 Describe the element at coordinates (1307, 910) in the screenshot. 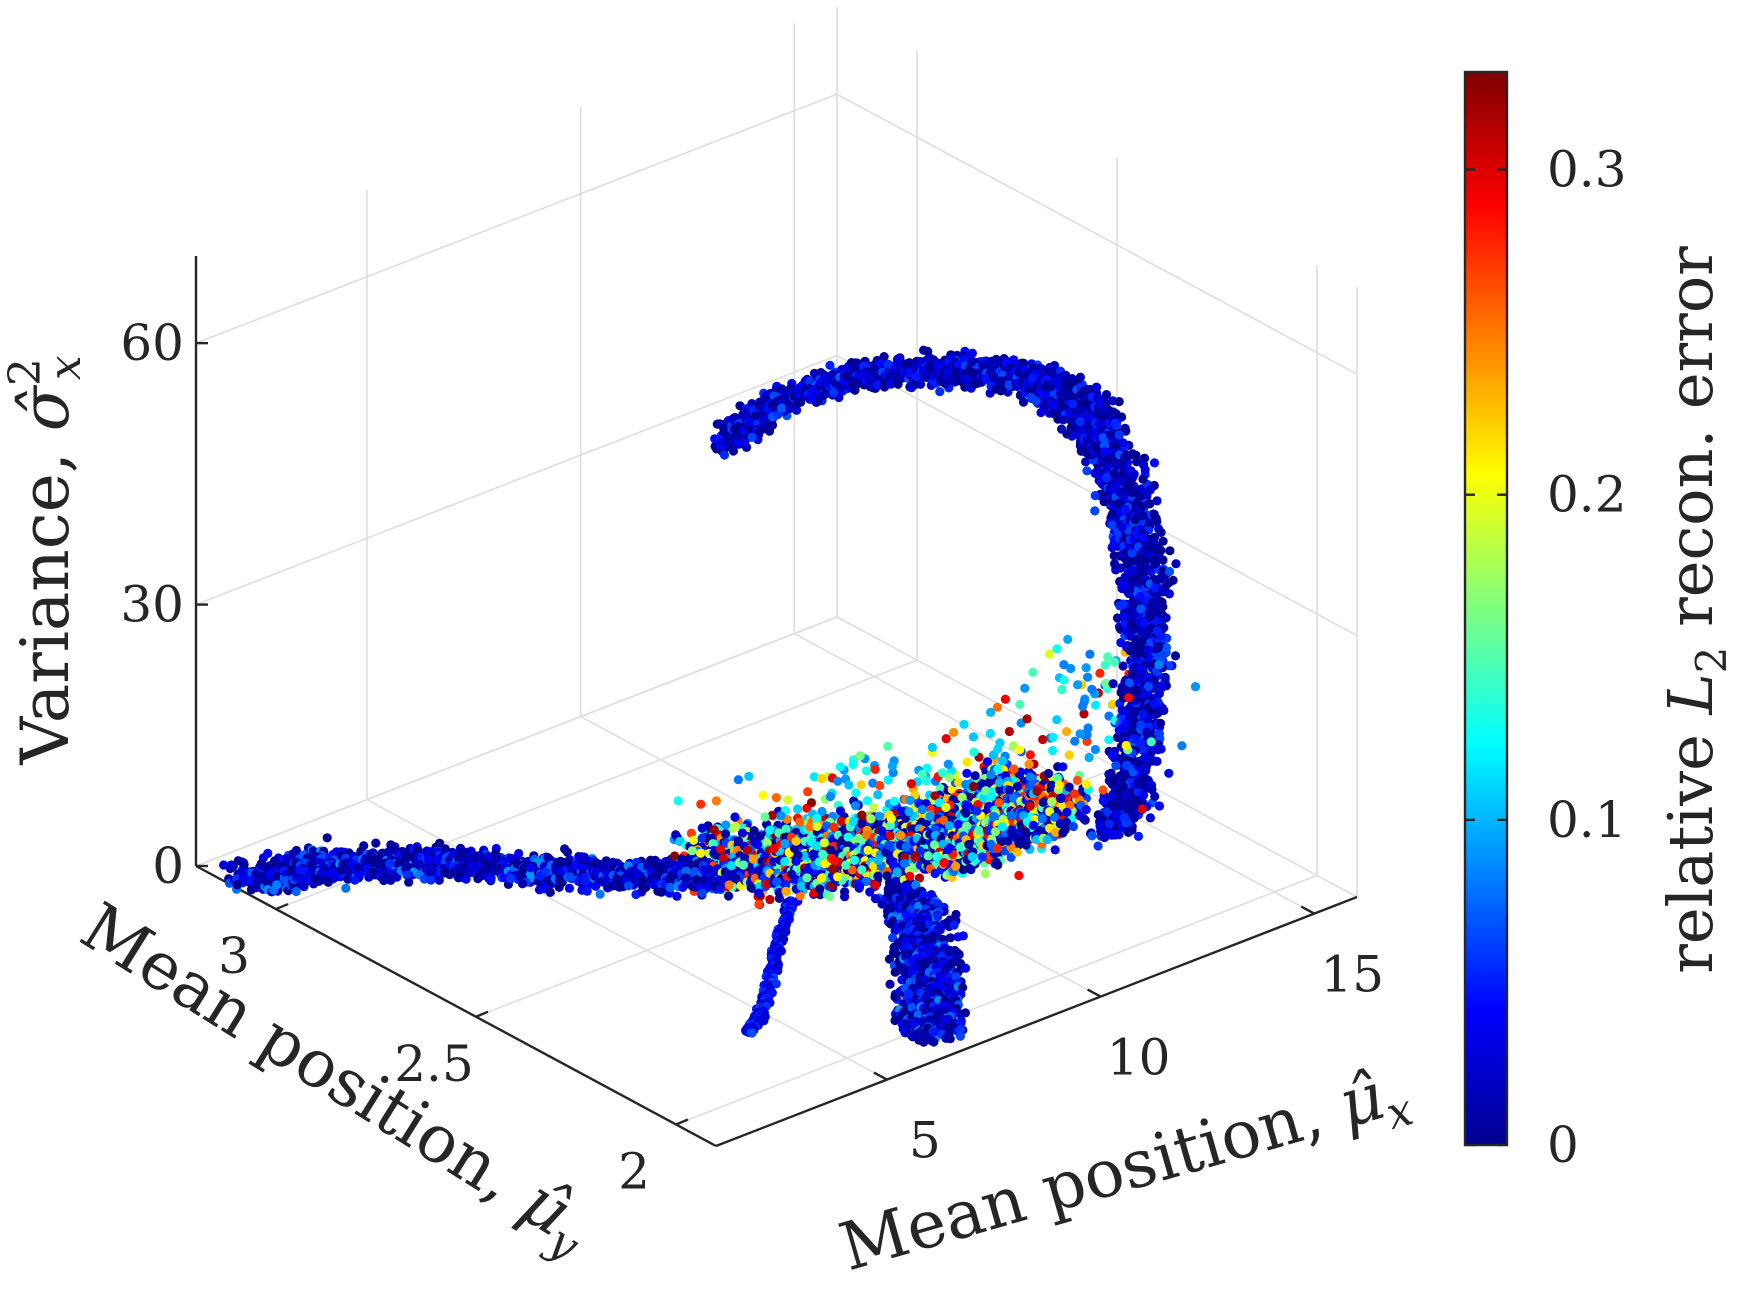

I see `x-tick-mark` at that location.